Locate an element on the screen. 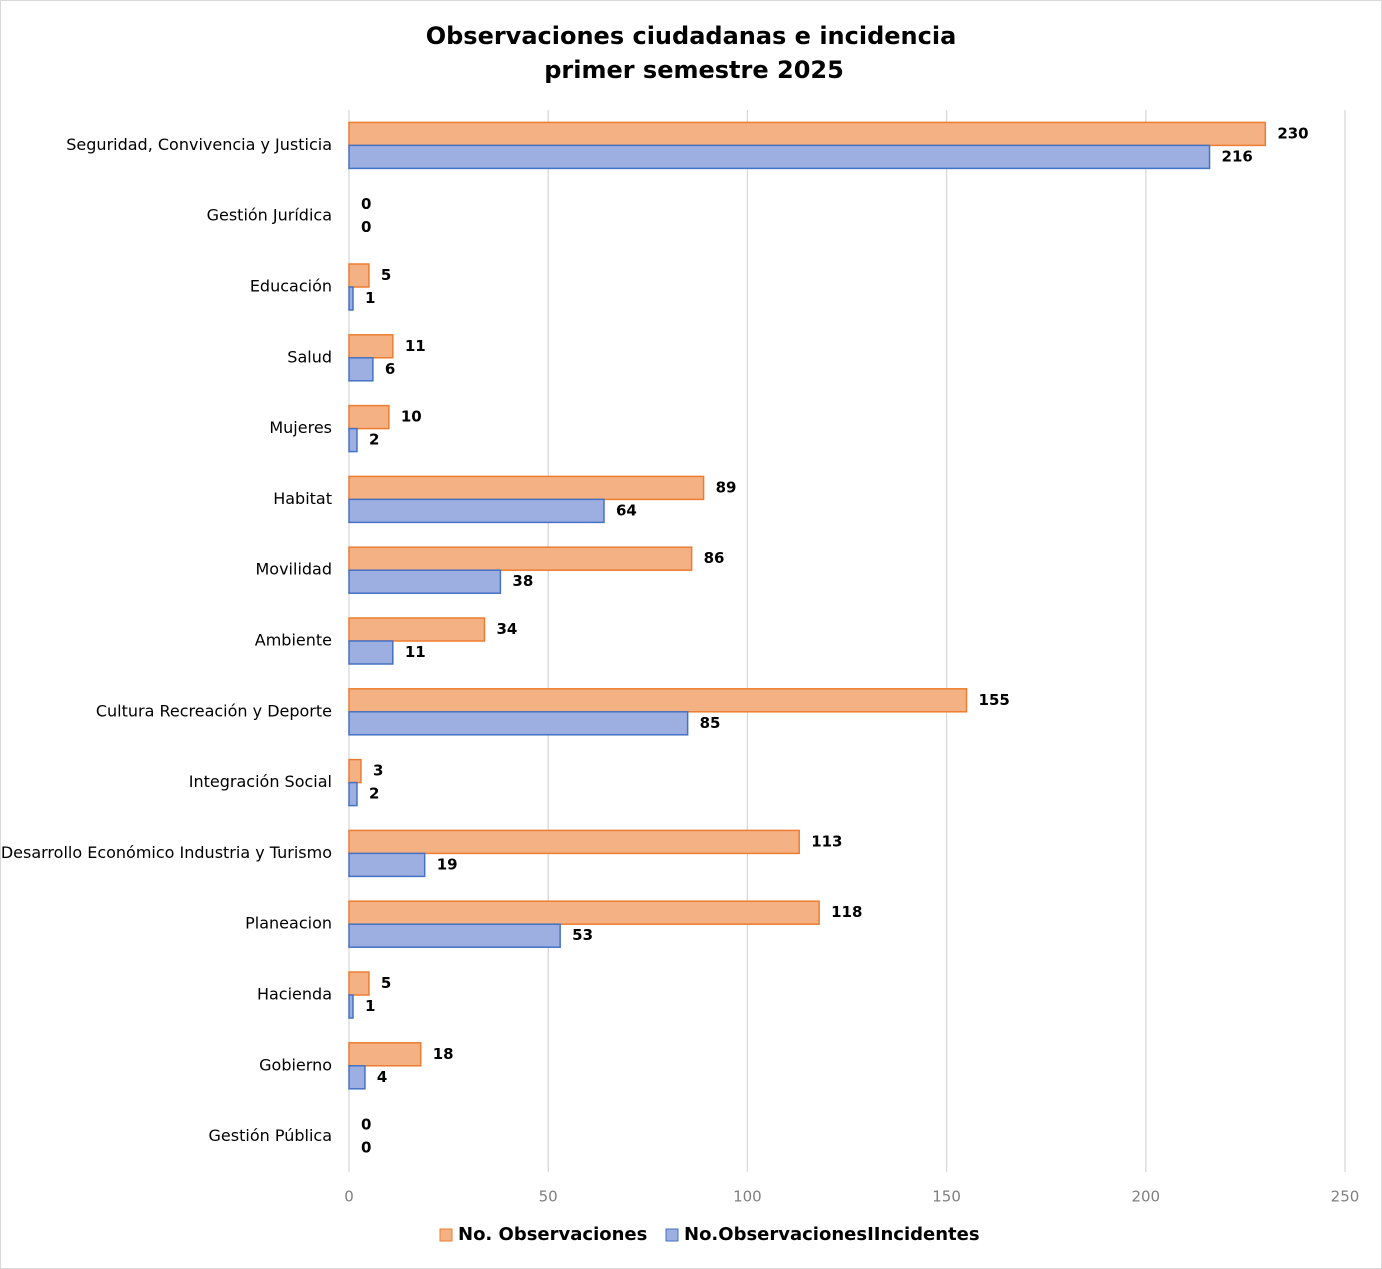 The width and height of the screenshot is (1382, 1269). data-label: 85 is located at coordinates (710, 723).